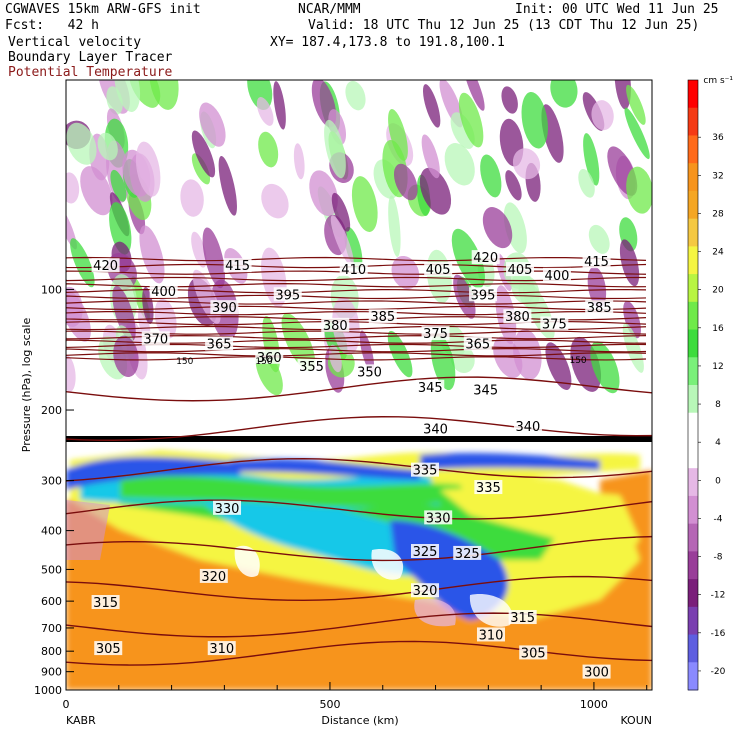 This screenshot has width=740, height=740. I want to click on field1-label: Vertical velocity, so click(75, 42).